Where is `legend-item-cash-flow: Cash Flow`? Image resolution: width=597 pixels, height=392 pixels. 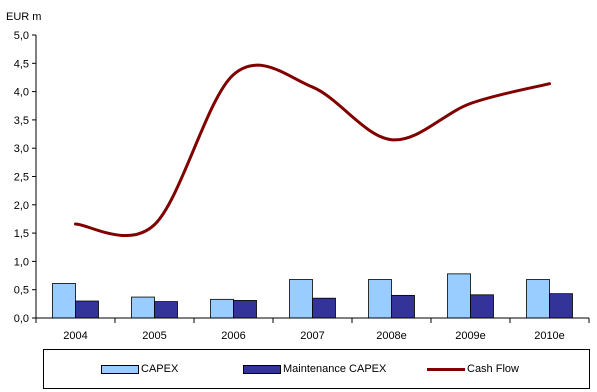 legend-item-cash-flow: Cash Flow is located at coordinates (473, 369).